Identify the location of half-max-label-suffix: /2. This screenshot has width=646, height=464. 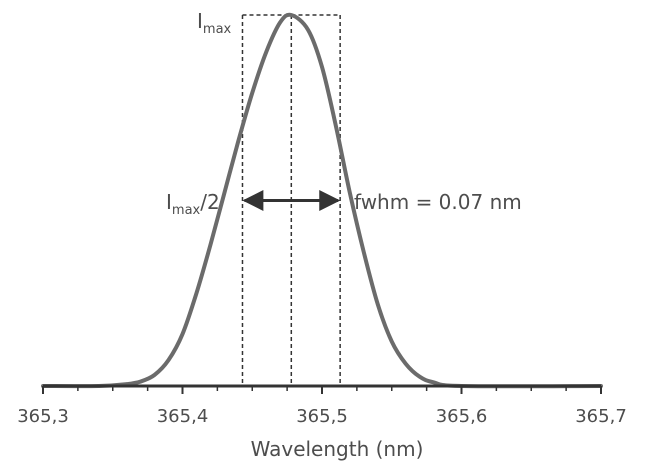
(209, 202).